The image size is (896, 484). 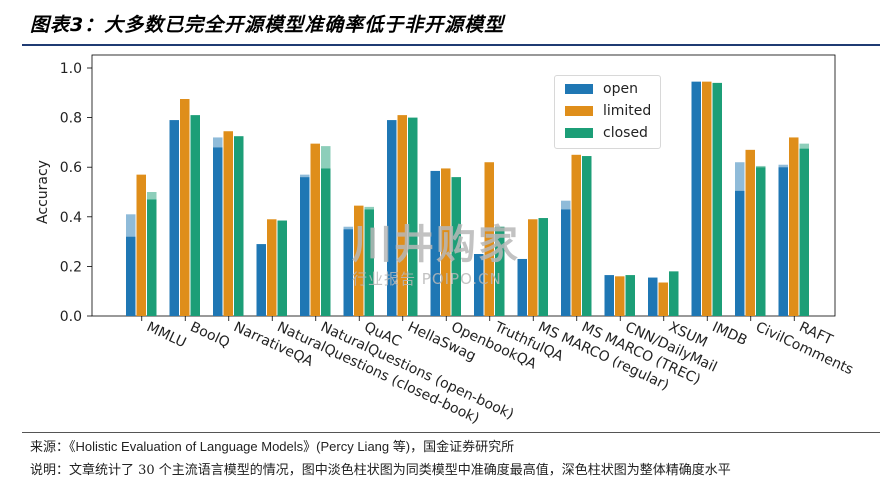 What do you see at coordinates (166, 335) in the screenshot?
I see `x-tick-label: MMLU` at bounding box center [166, 335].